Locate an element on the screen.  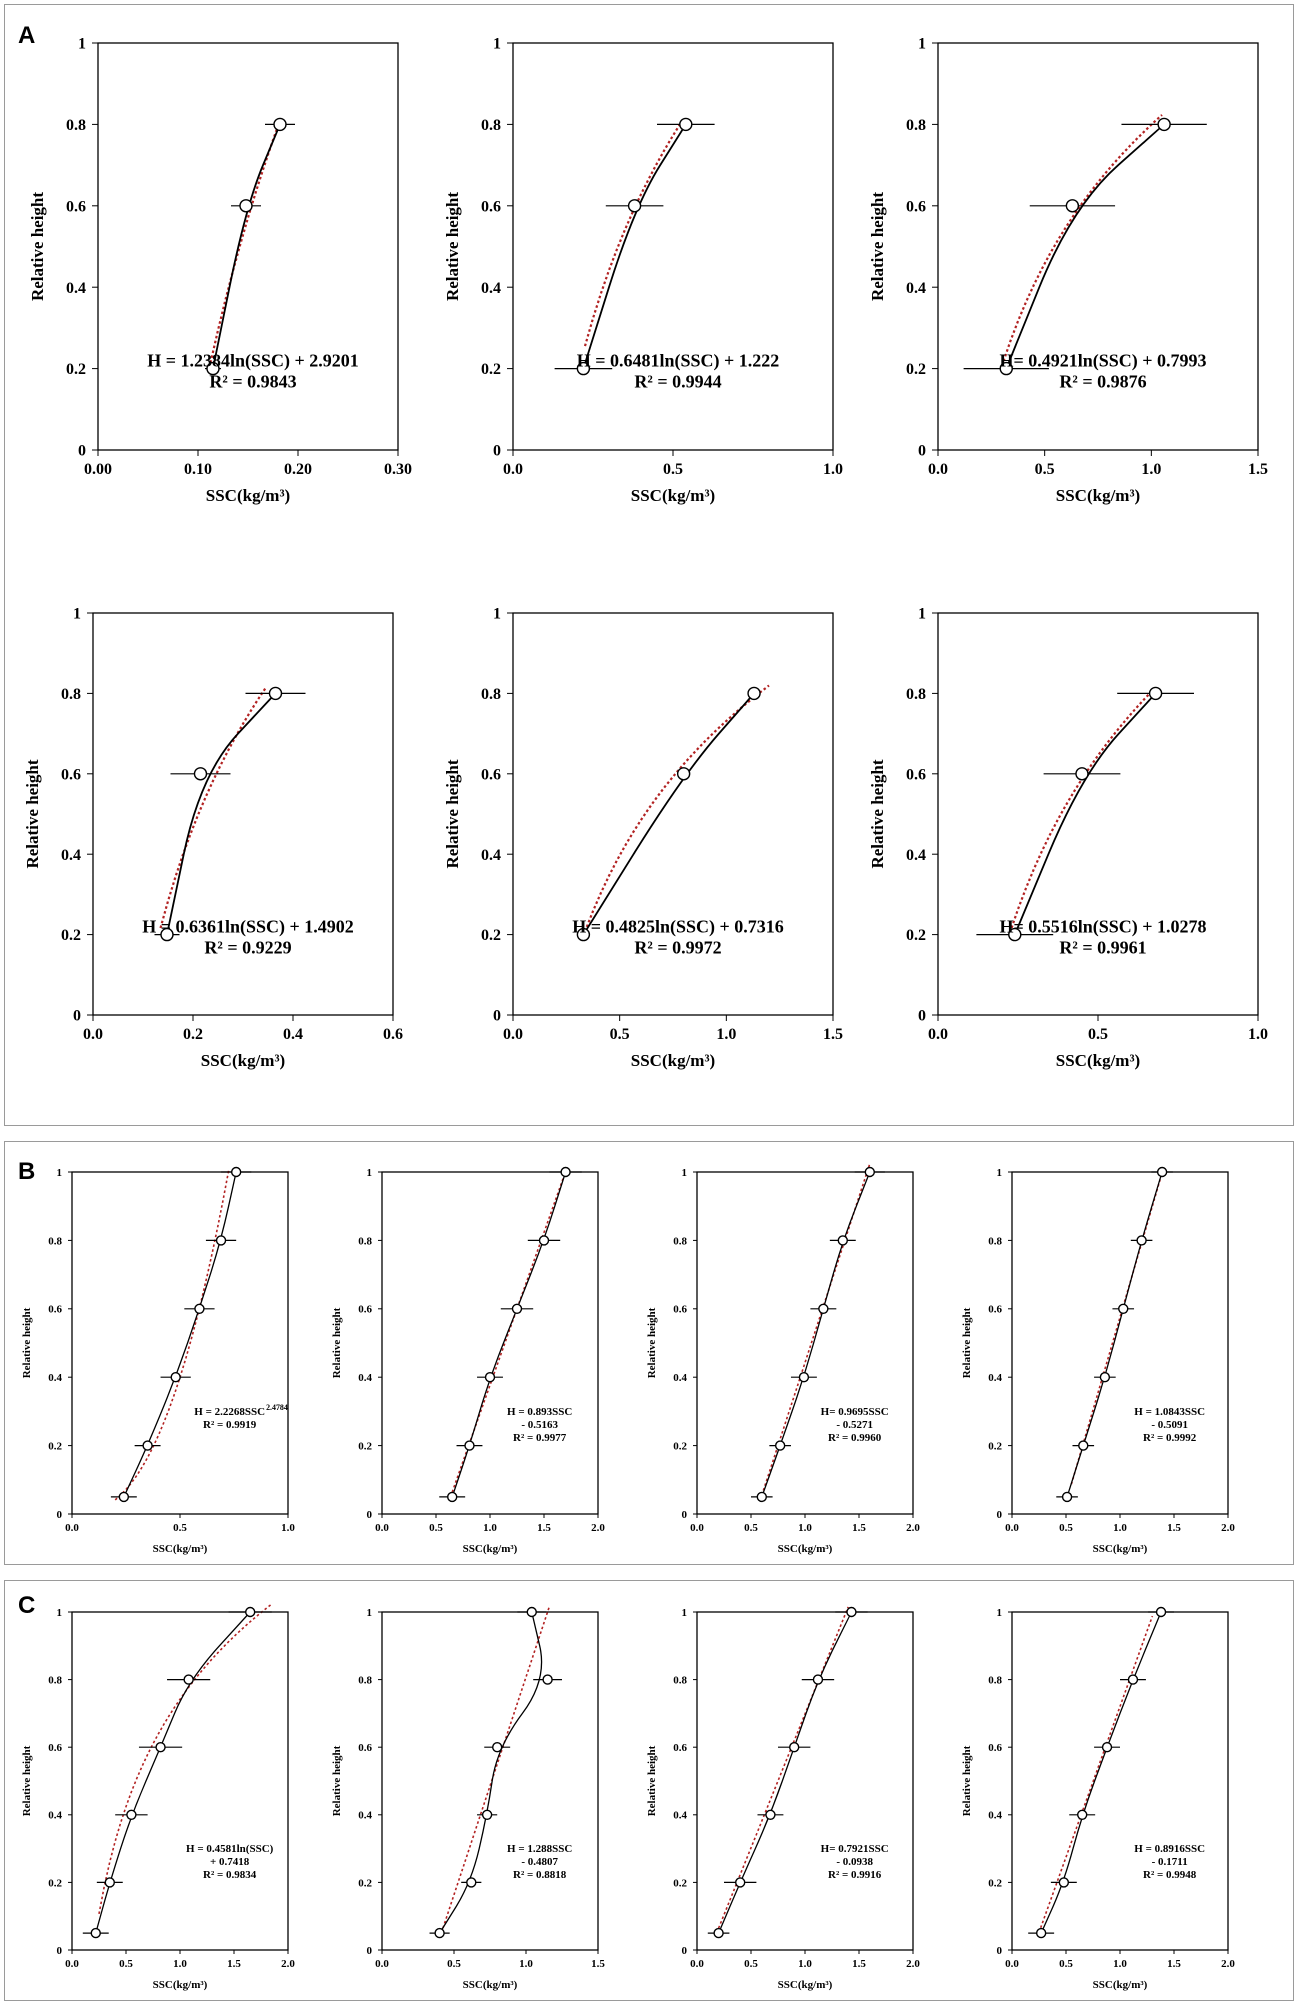
equation-text: H = 0.8916SSC is located at coordinates (1169, 1849).